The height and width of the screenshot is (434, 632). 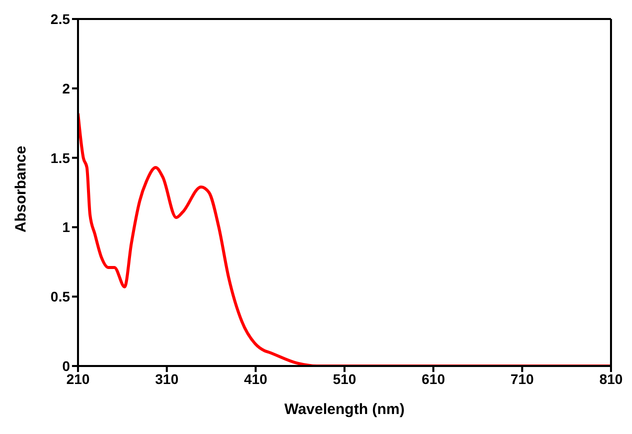 What do you see at coordinates (21, 189) in the screenshot?
I see `y-axis-title: Absorbance` at bounding box center [21, 189].